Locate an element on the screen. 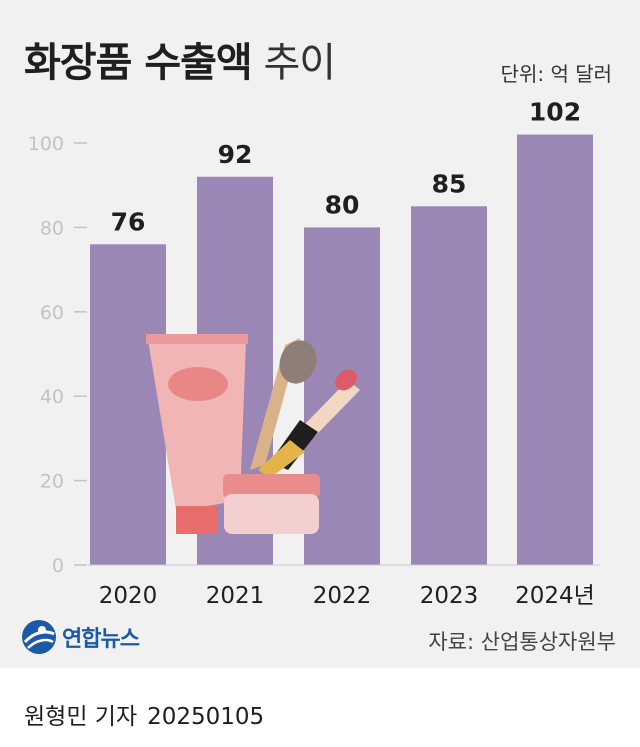  author: 원형민 기자 is located at coordinates (81, 717).